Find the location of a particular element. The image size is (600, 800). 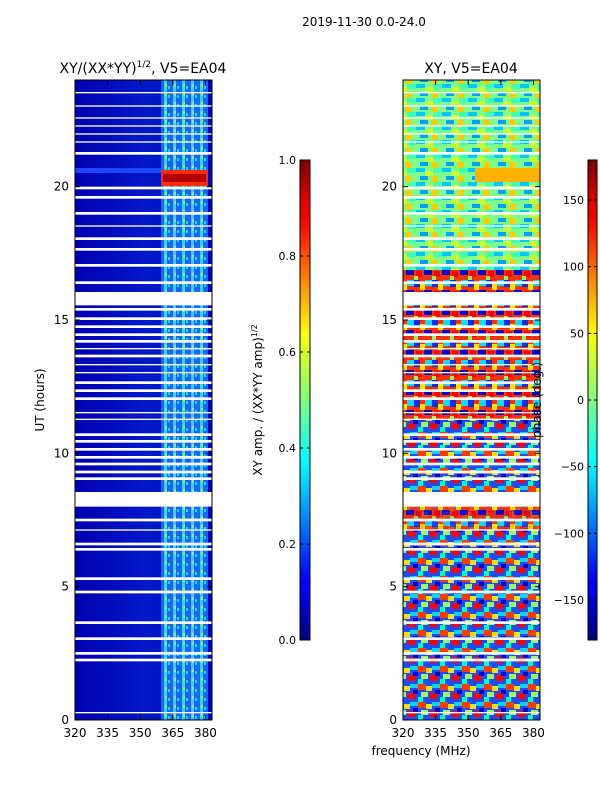

amplitude-ytick-label: 5 is located at coordinates (65, 587).